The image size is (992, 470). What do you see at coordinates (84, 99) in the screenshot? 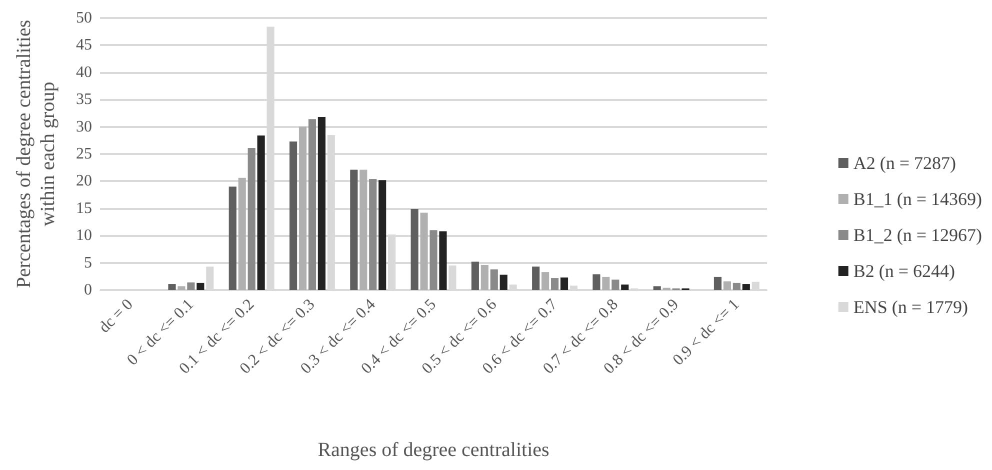
I see `y-tick-label: 35` at bounding box center [84, 99].